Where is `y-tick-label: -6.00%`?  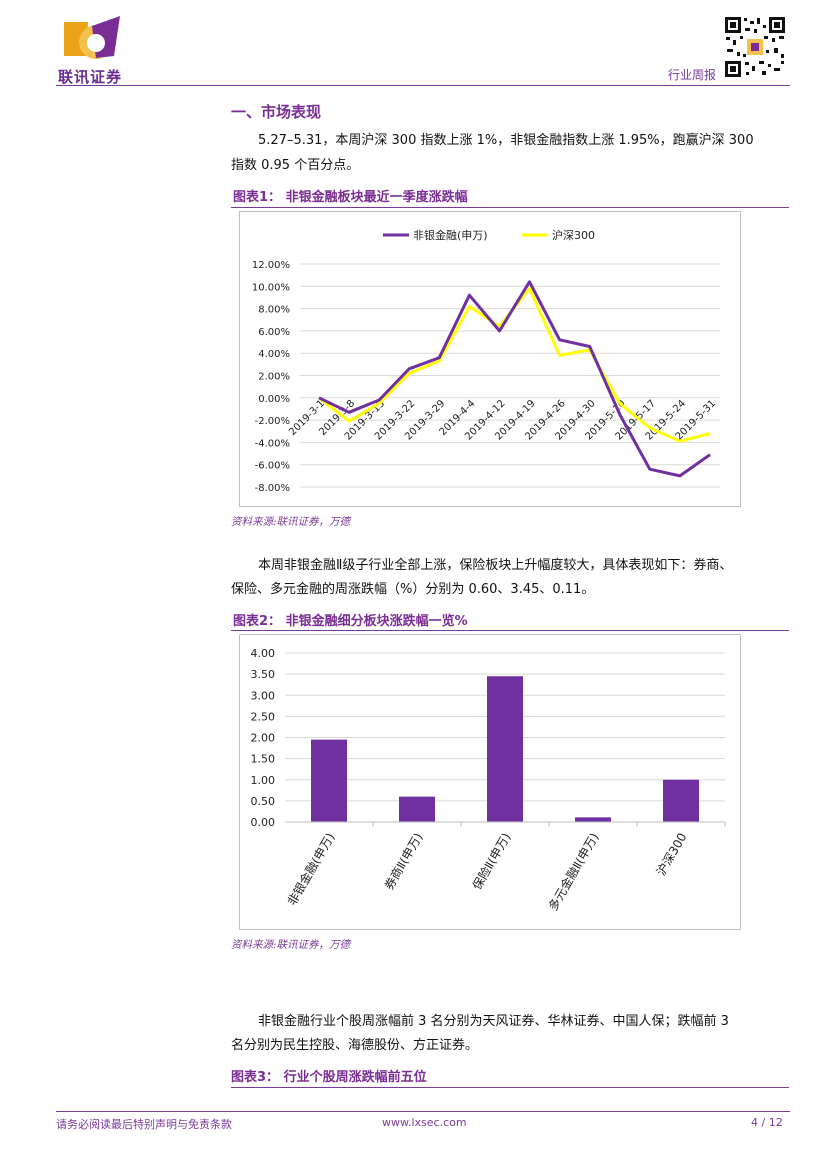 y-tick-label: -6.00% is located at coordinates (272, 466).